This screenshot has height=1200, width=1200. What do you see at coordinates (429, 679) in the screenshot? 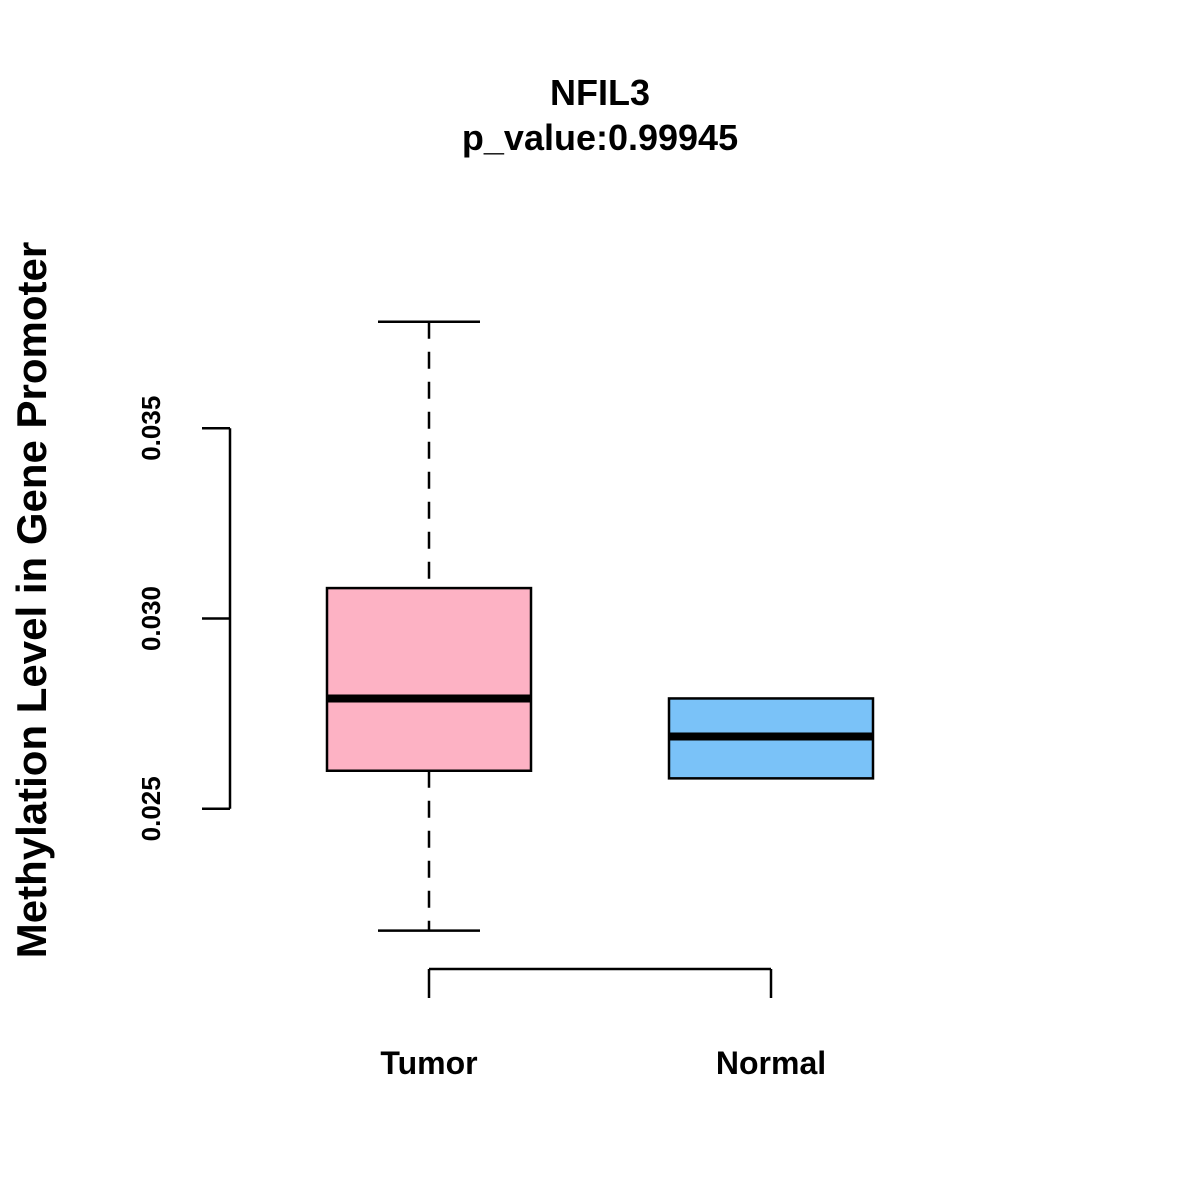
I see `box-iqr` at bounding box center [429, 679].